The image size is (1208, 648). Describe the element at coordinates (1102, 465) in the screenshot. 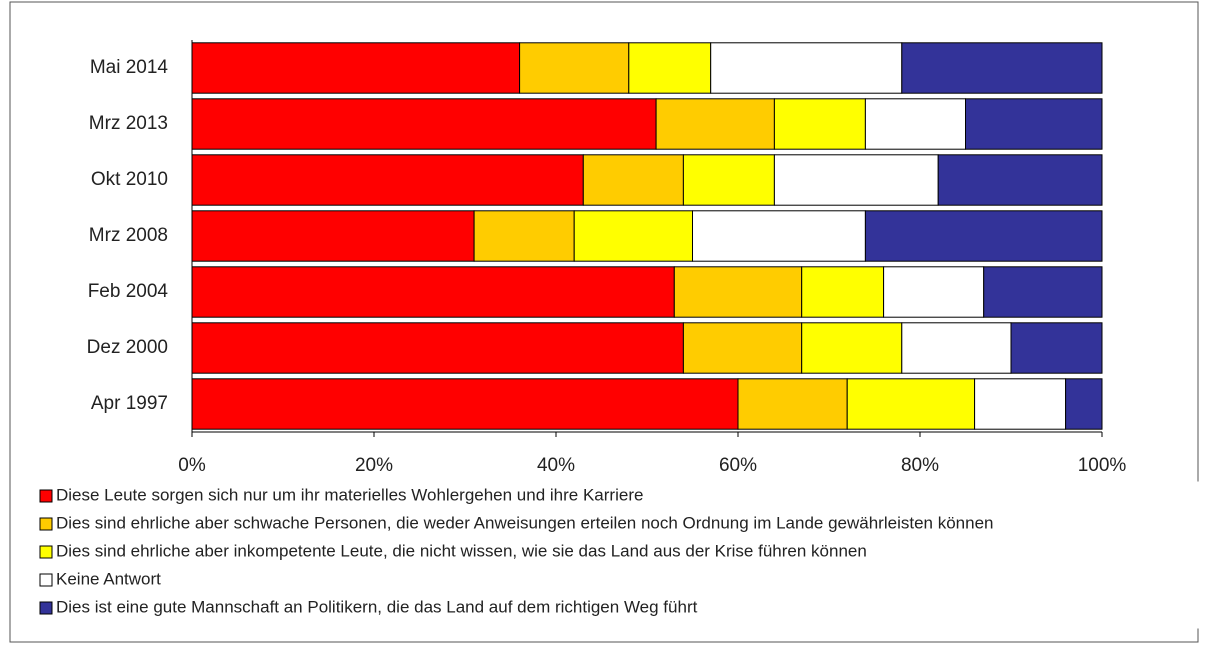

I see `x-tick-label: 100%` at that location.